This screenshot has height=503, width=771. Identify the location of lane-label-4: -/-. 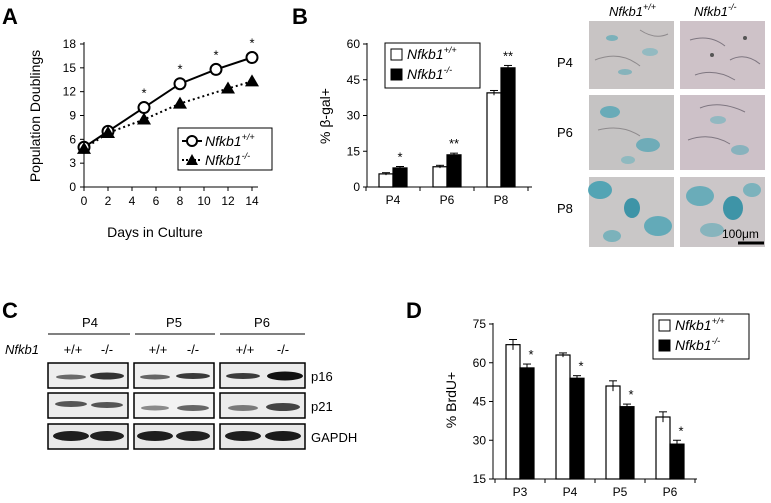
(193, 349).